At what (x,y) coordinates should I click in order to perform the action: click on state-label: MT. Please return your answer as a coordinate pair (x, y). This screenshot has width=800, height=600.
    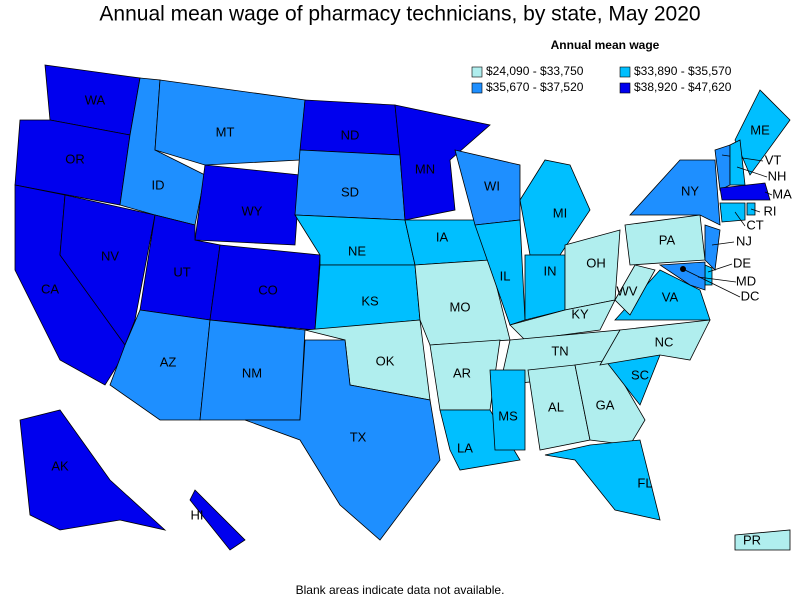
    Looking at the image, I should click on (225, 131).